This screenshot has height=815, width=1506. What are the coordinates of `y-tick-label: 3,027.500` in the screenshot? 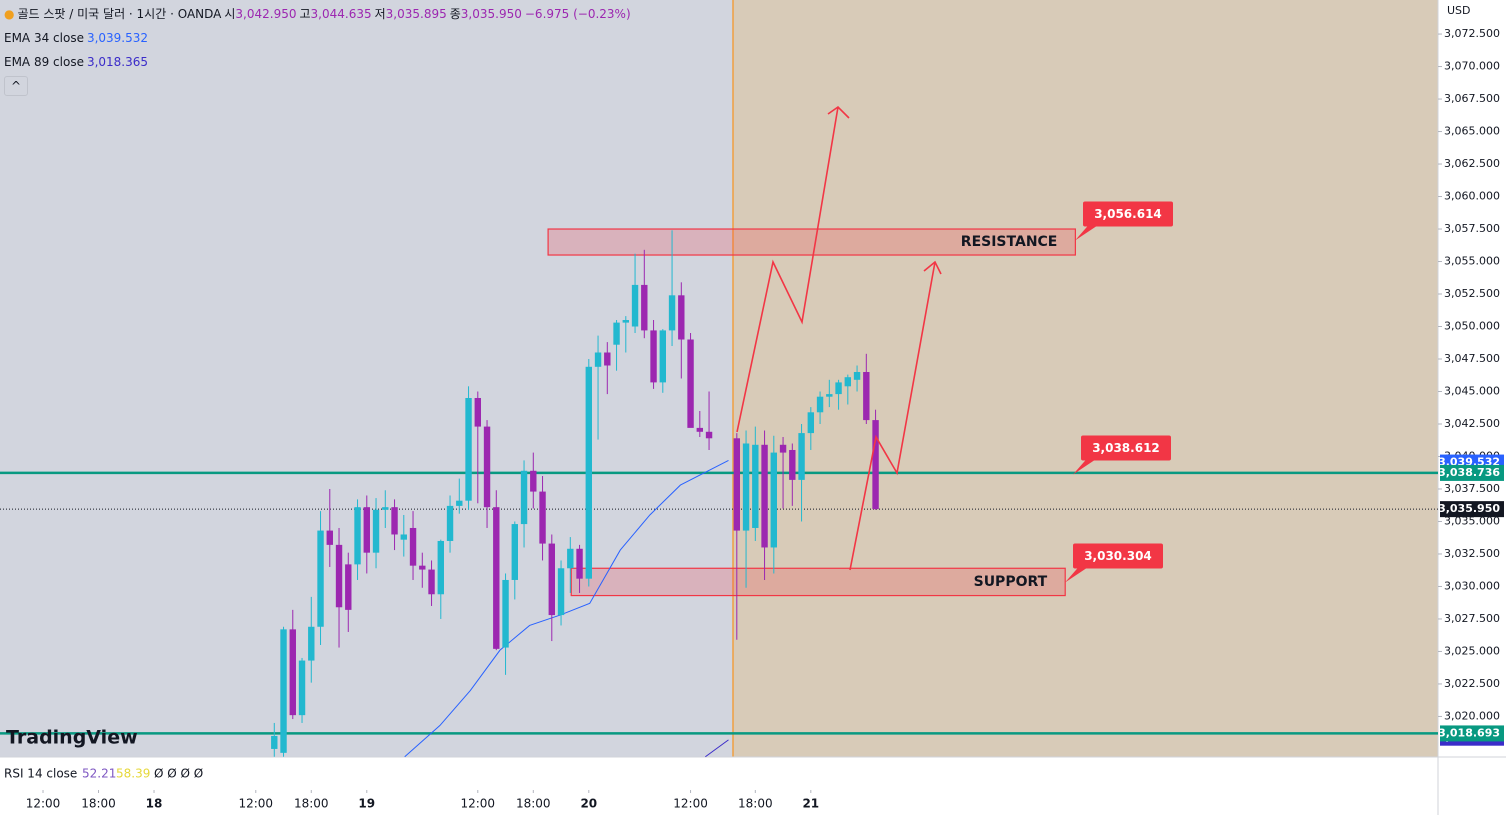 It's located at (1472, 618).